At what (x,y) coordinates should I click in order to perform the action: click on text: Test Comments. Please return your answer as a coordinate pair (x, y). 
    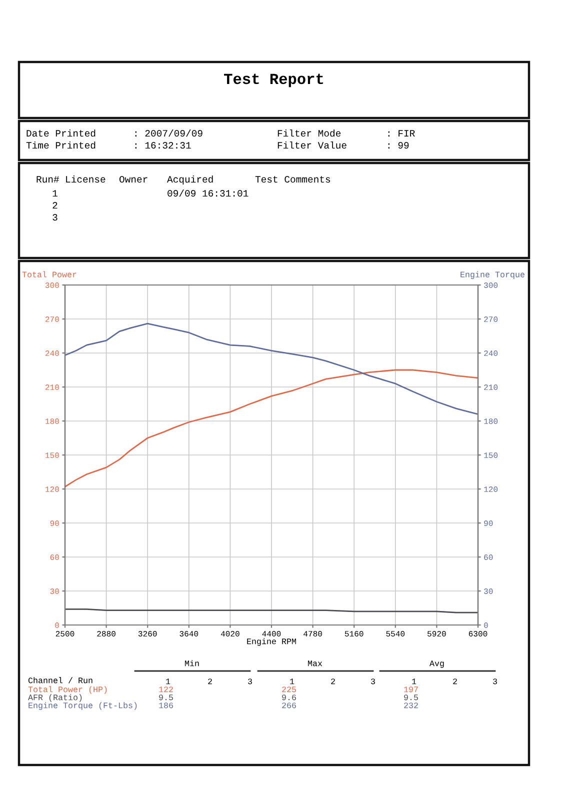
    Looking at the image, I should click on (292, 179).